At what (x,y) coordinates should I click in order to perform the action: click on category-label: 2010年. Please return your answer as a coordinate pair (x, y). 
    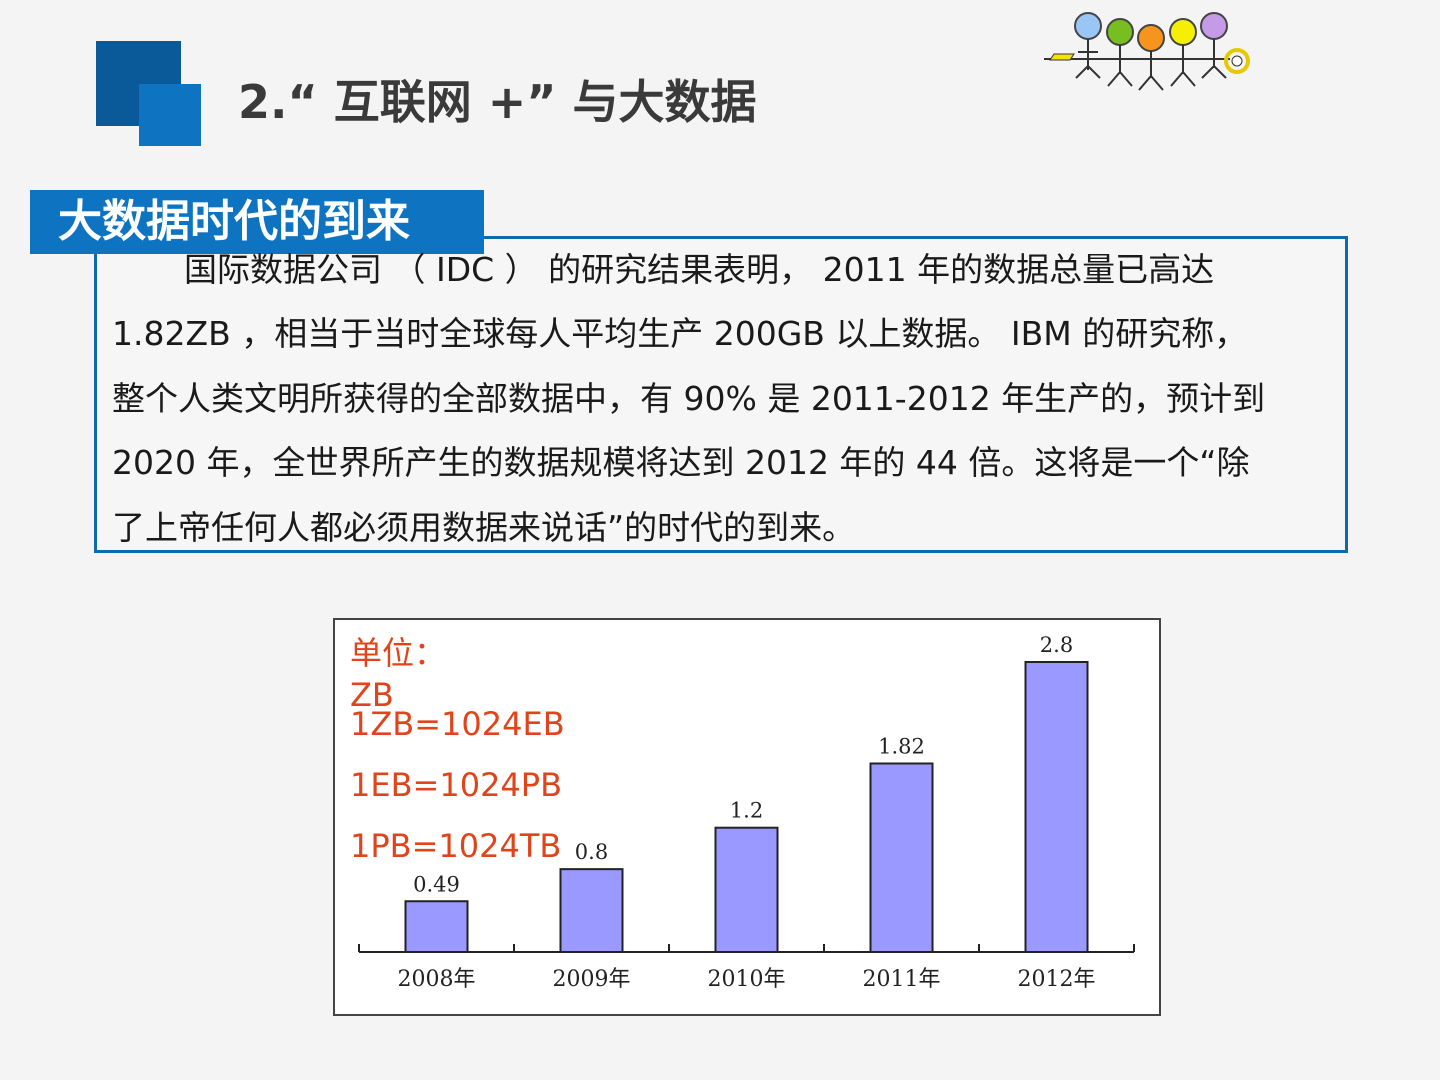
    Looking at the image, I should click on (747, 979).